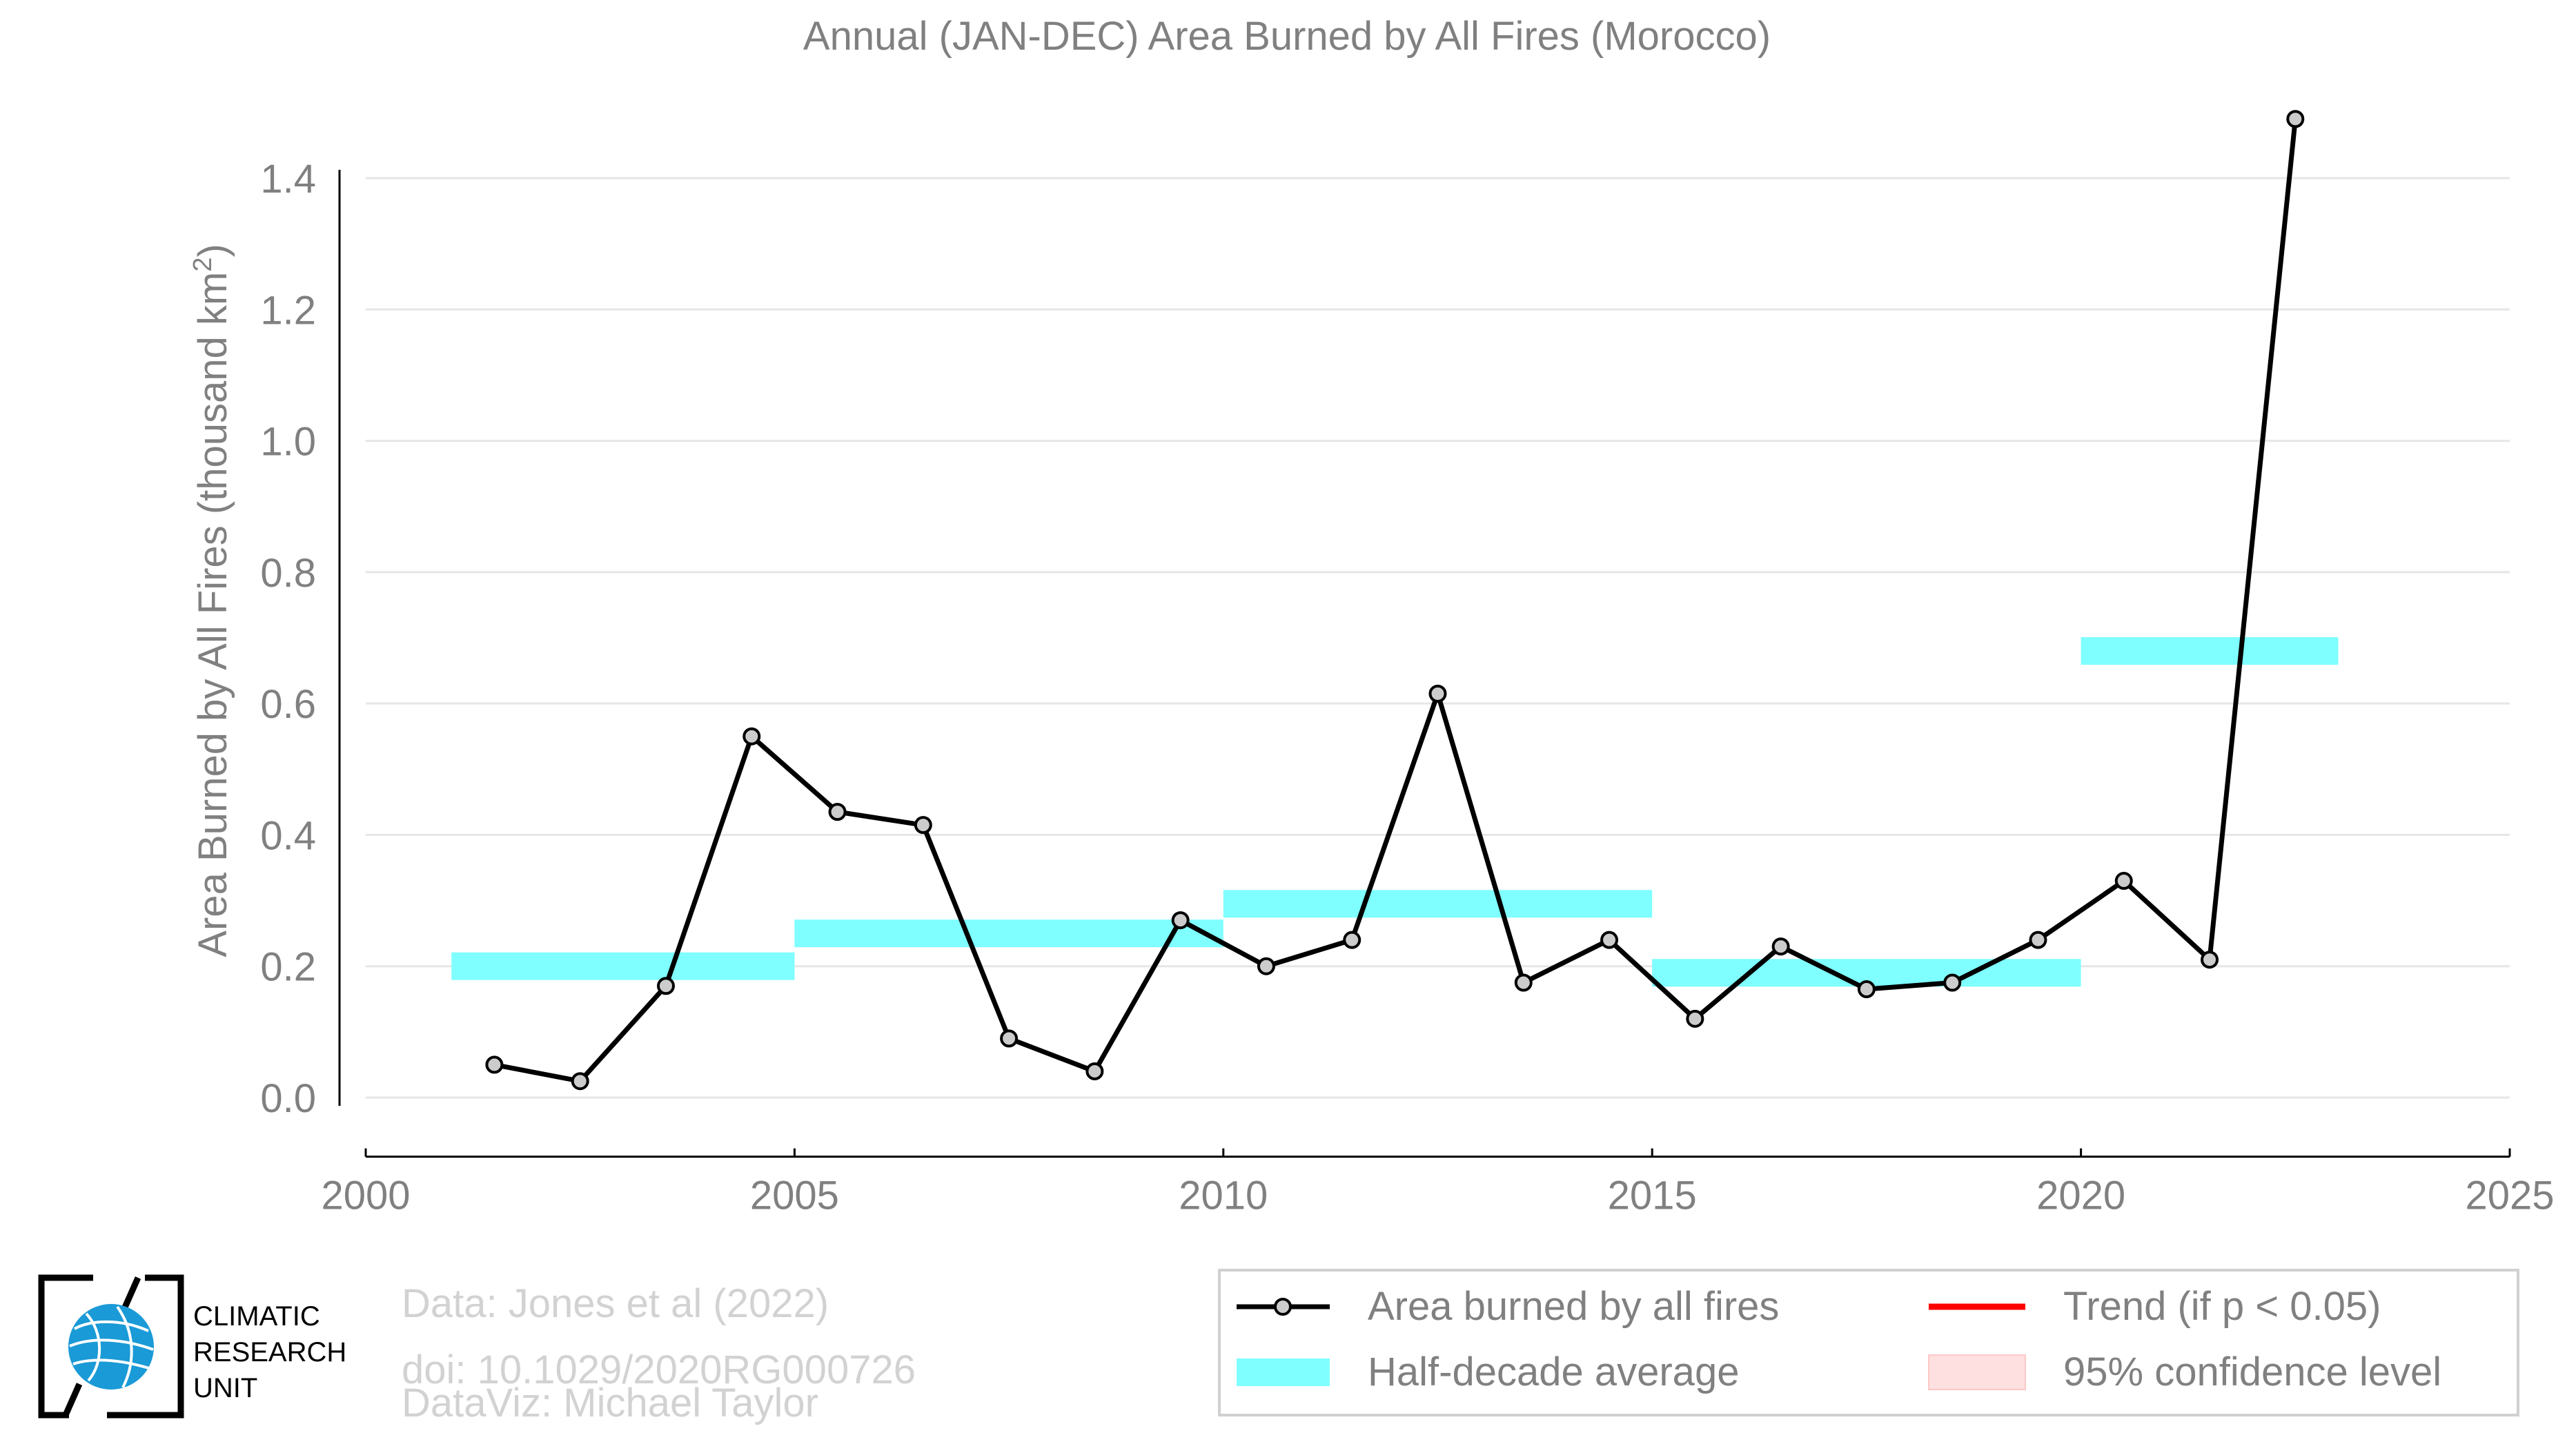 The width and height of the screenshot is (2576, 1451). Describe the element at coordinates (288, 705) in the screenshot. I see `y-tick-label: 0.6` at that location.